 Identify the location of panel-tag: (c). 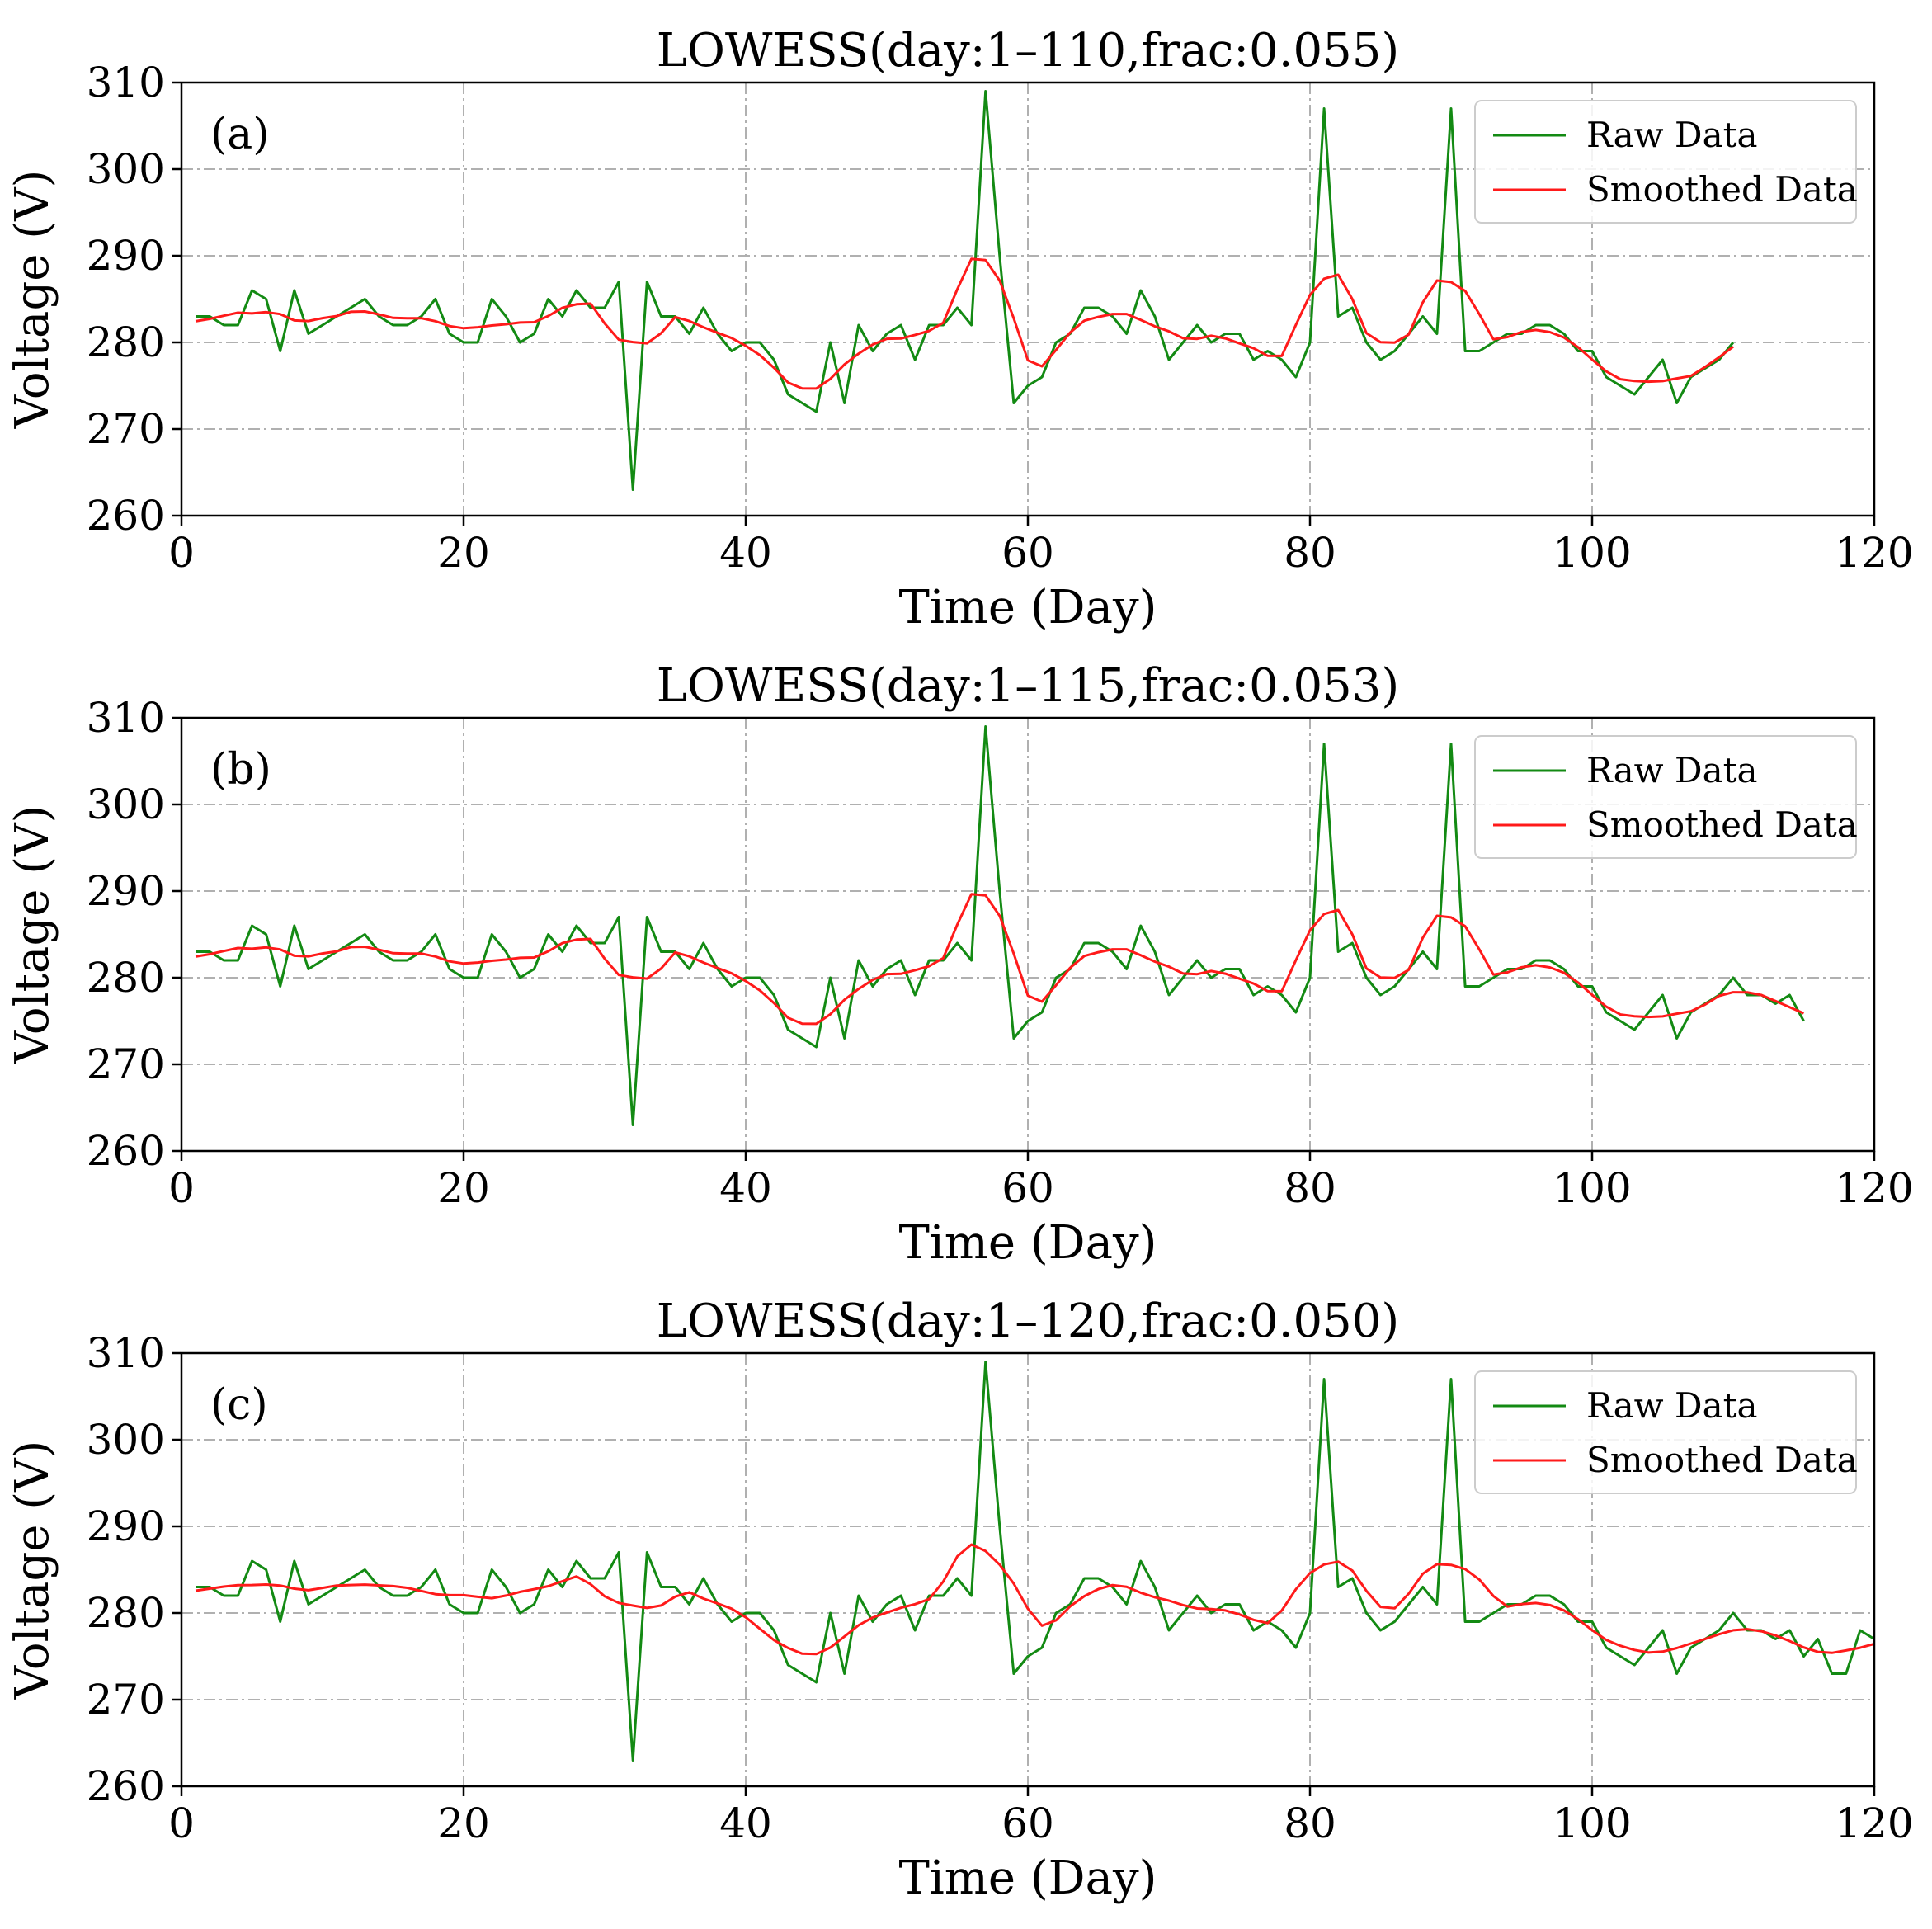
(239, 1405).